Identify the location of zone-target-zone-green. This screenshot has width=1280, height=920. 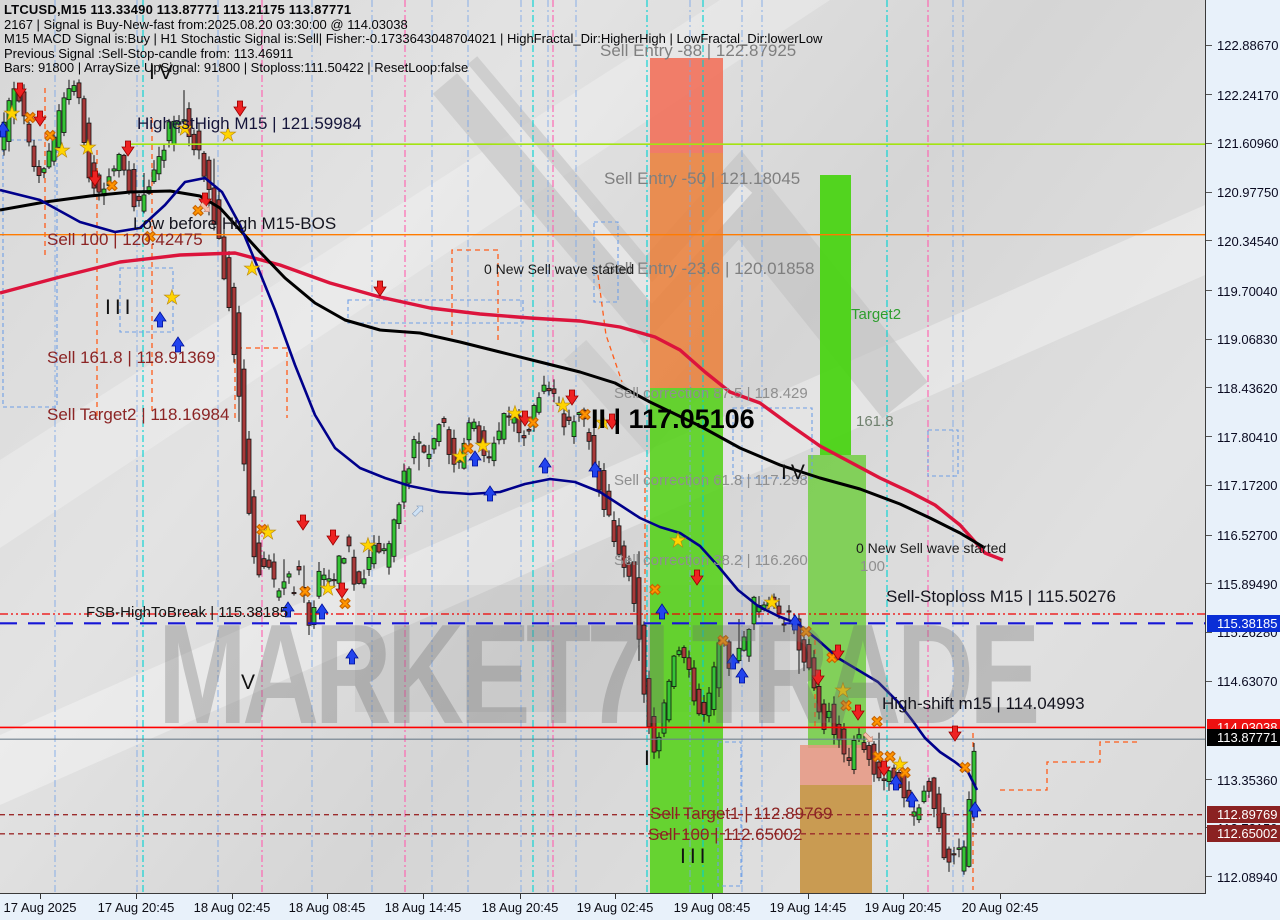
(686, 640).